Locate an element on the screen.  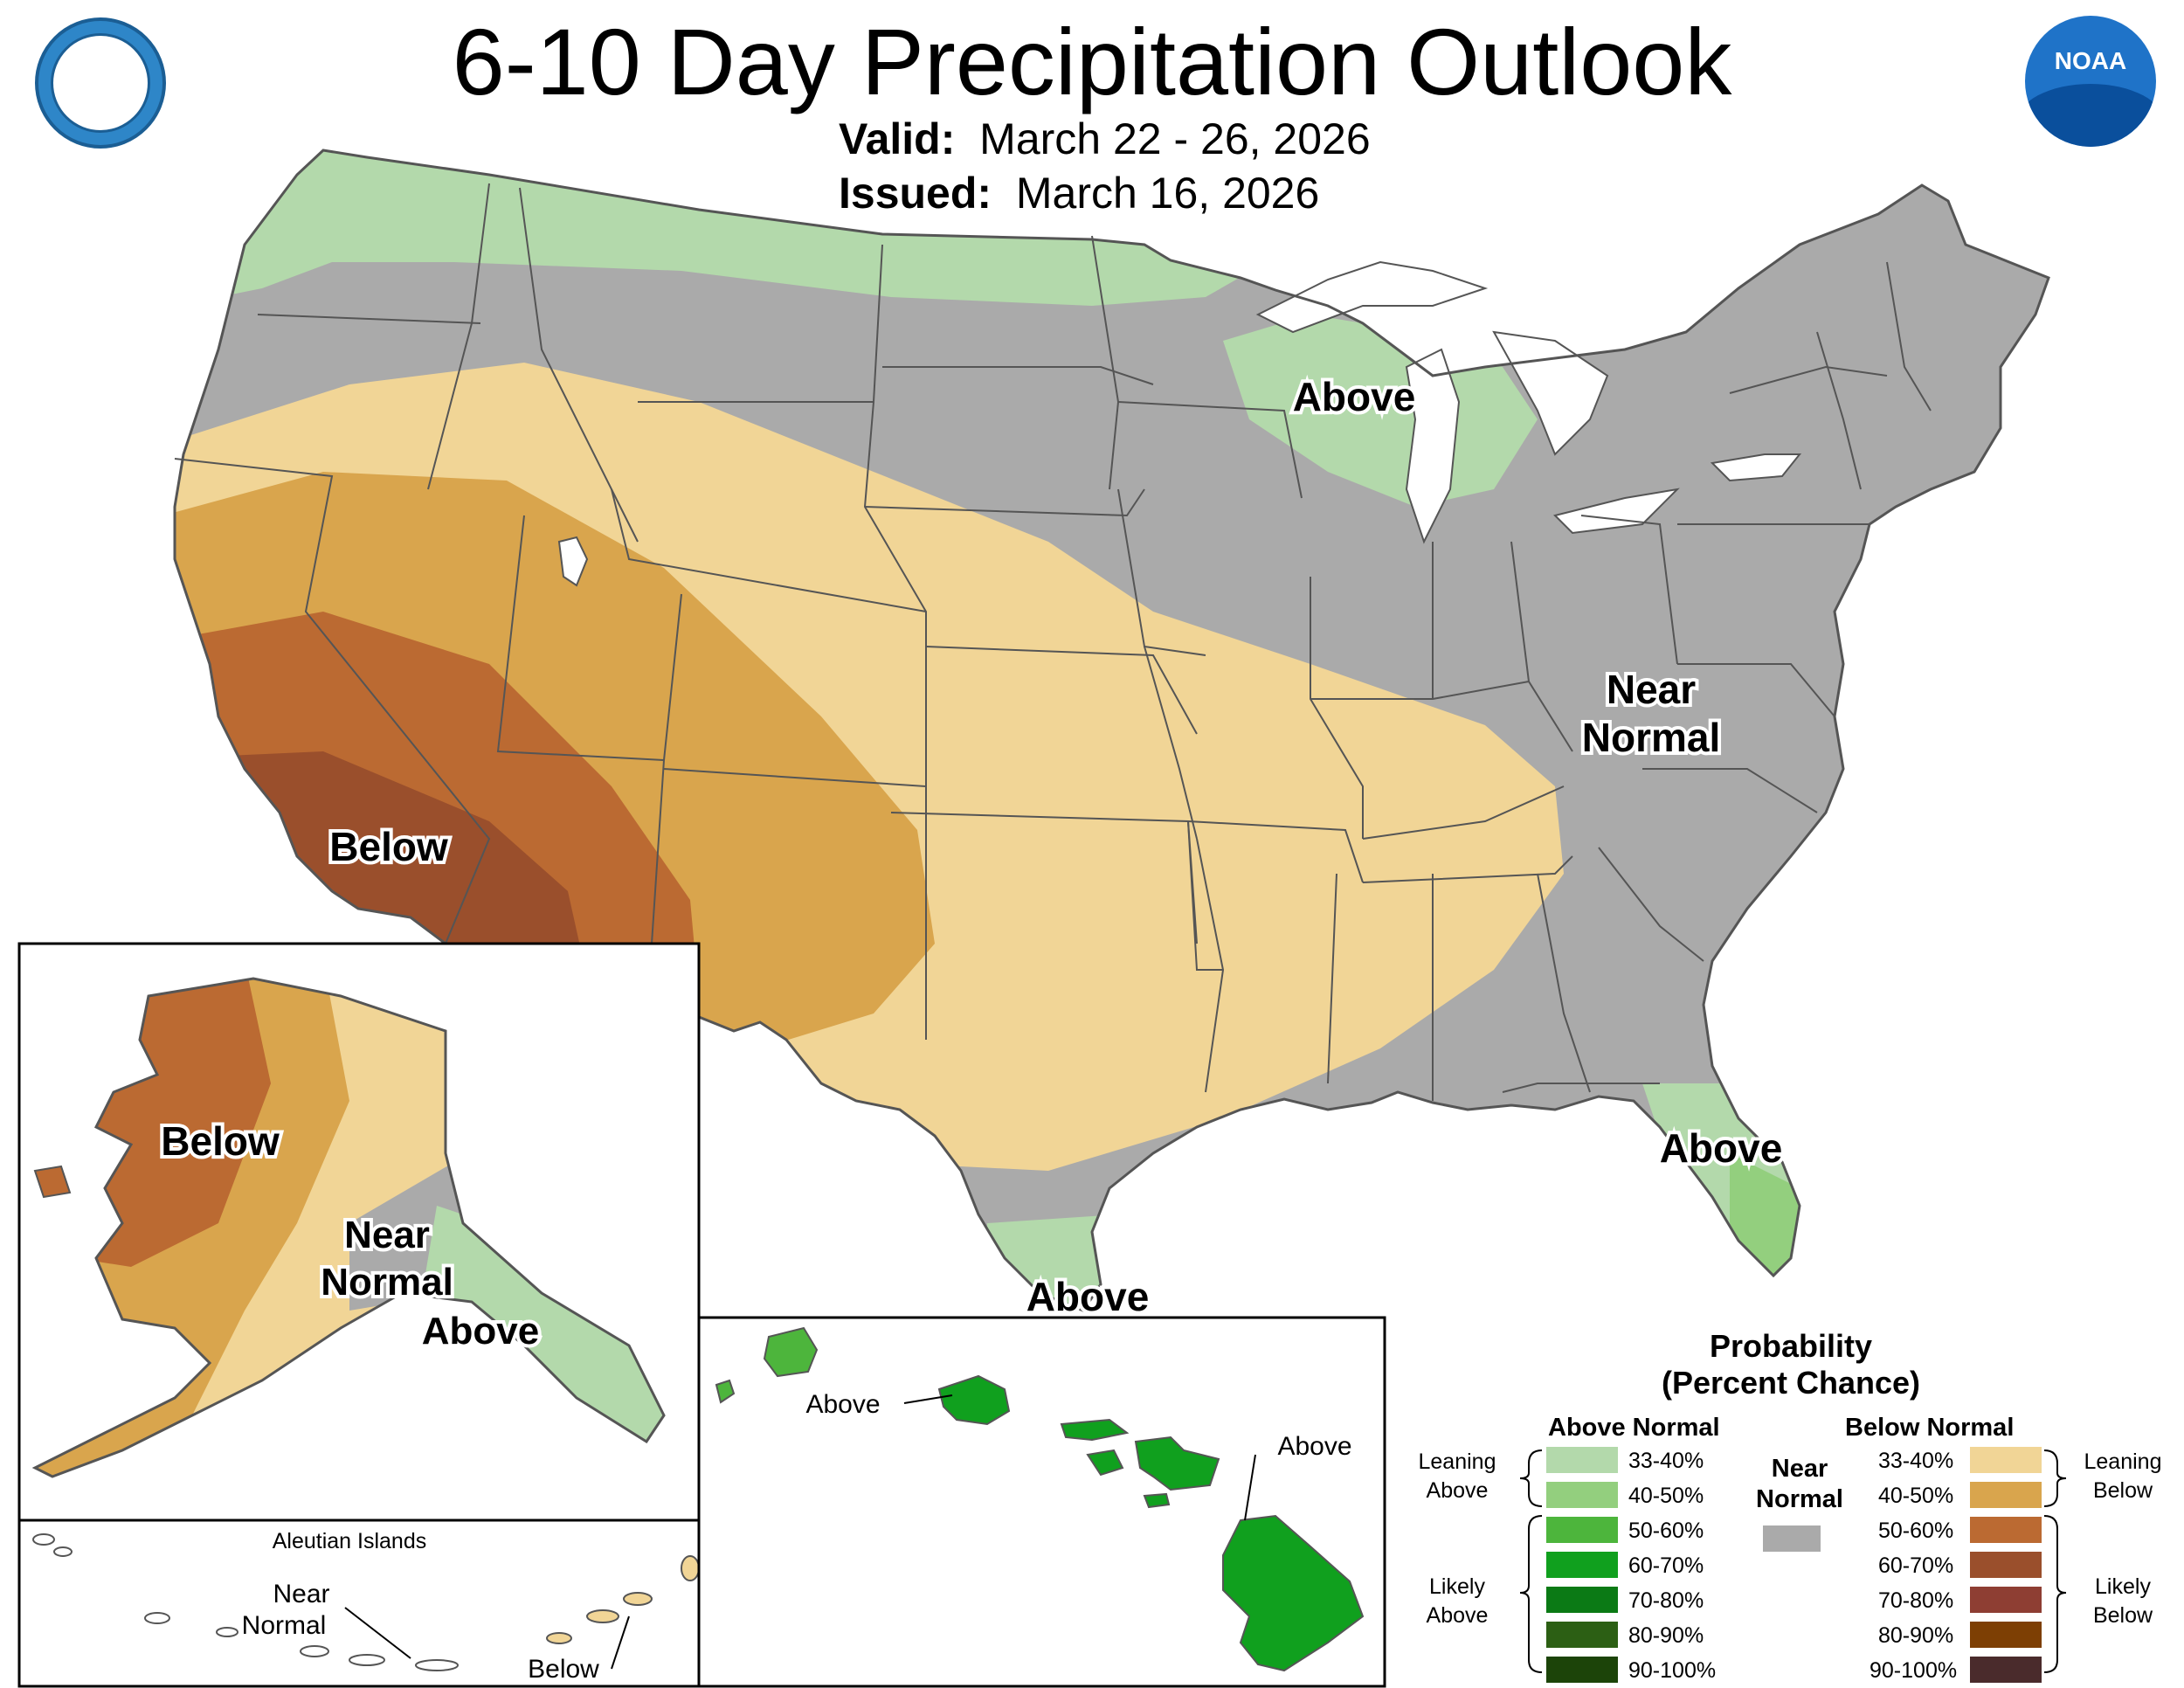
valid-dates: March 22 - 26, 2026 is located at coordinates (1175, 138).